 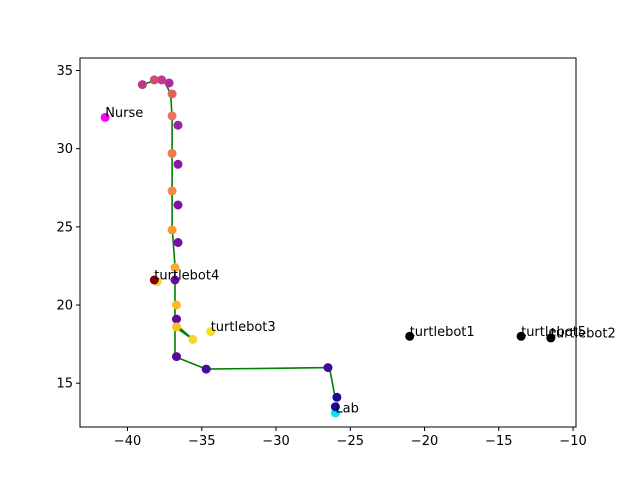 I want to click on annotation-label: turtlebot2, so click(x=583, y=333).